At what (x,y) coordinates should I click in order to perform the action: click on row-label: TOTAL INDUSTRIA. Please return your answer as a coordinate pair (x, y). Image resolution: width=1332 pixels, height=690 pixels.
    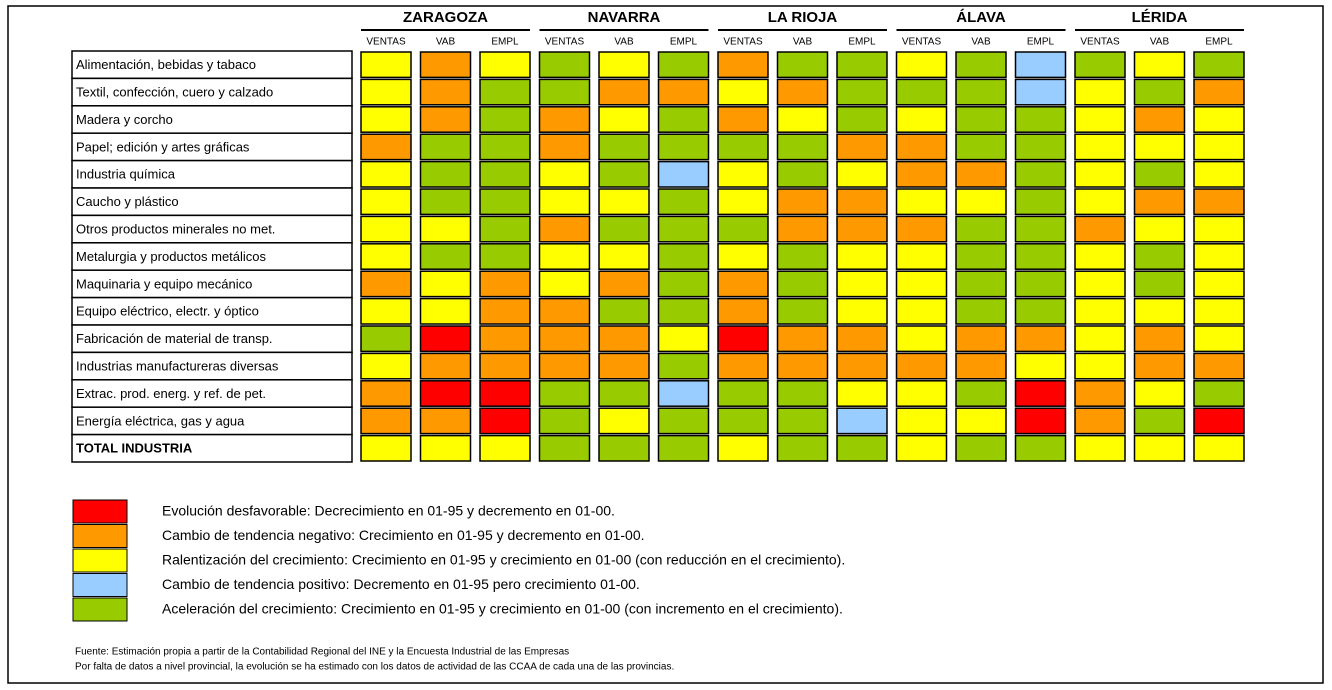
    Looking at the image, I should click on (134, 448).